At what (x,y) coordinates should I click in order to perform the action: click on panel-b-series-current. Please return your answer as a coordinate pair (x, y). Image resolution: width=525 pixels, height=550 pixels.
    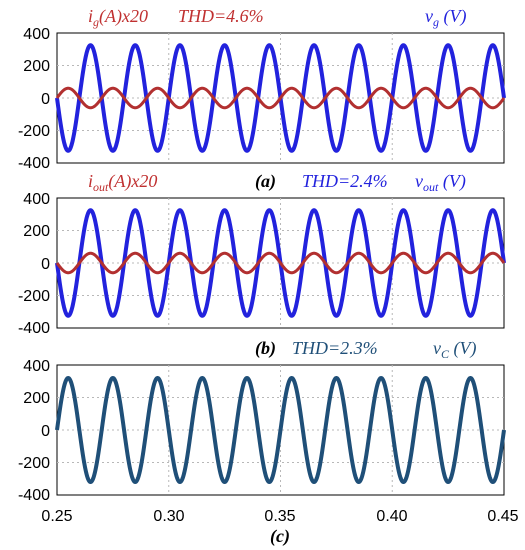
    Looking at the image, I should click on (280, 263).